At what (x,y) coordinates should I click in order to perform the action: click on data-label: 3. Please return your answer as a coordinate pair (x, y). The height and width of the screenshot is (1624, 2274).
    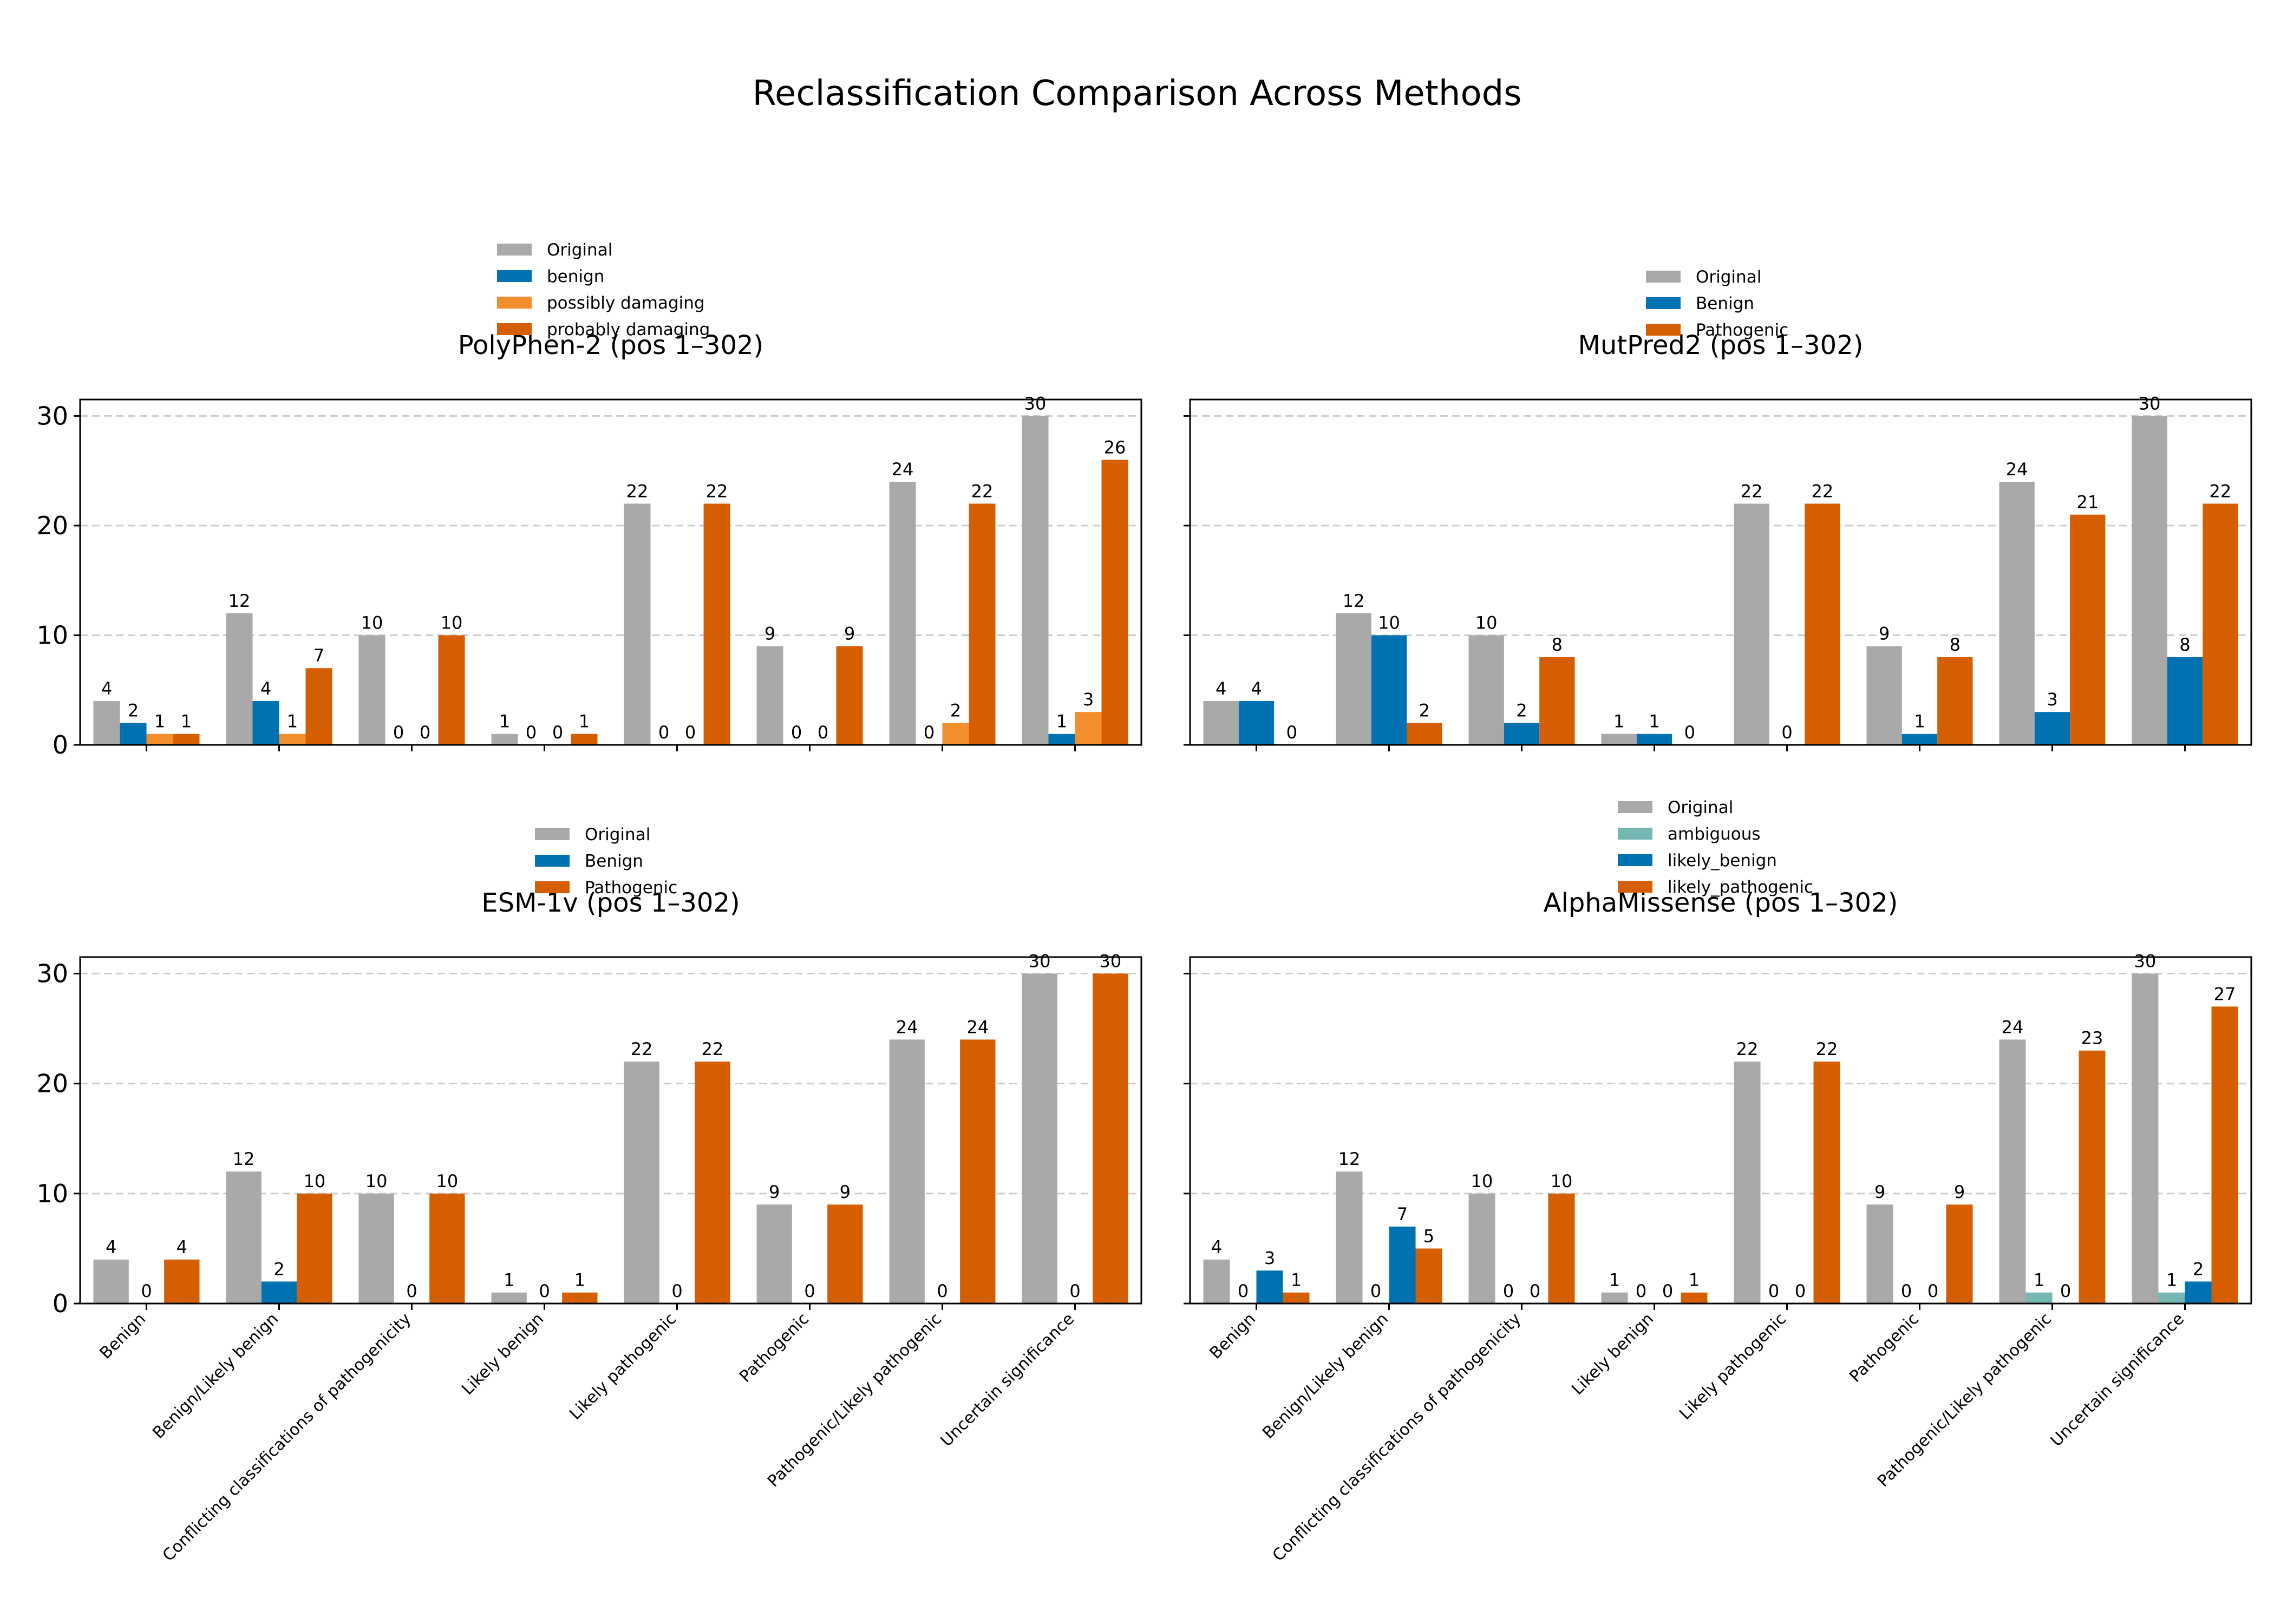
    Looking at the image, I should click on (1269, 1258).